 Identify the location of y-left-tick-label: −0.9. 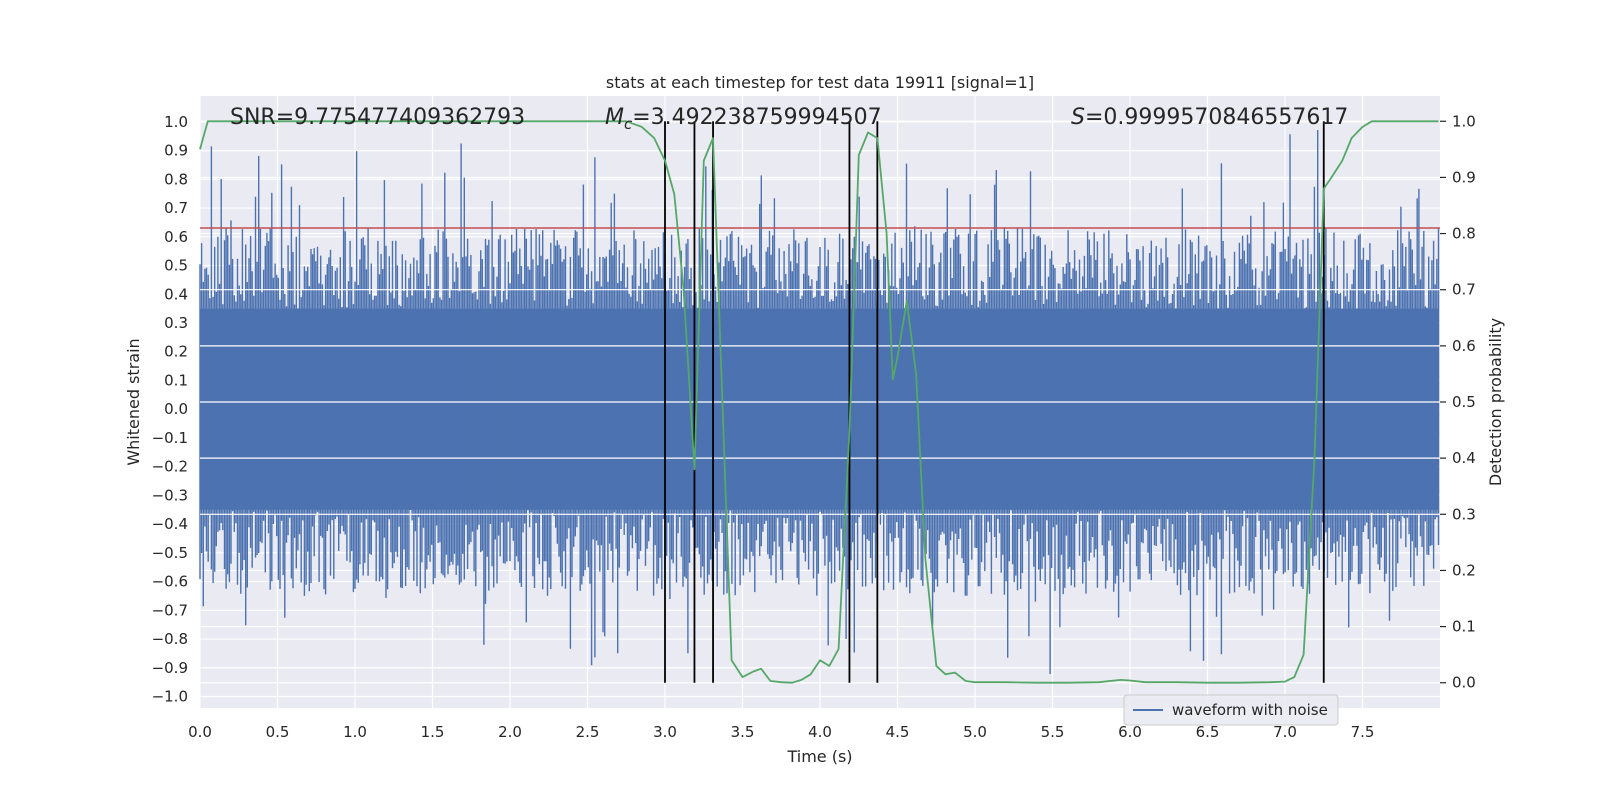
(170, 668).